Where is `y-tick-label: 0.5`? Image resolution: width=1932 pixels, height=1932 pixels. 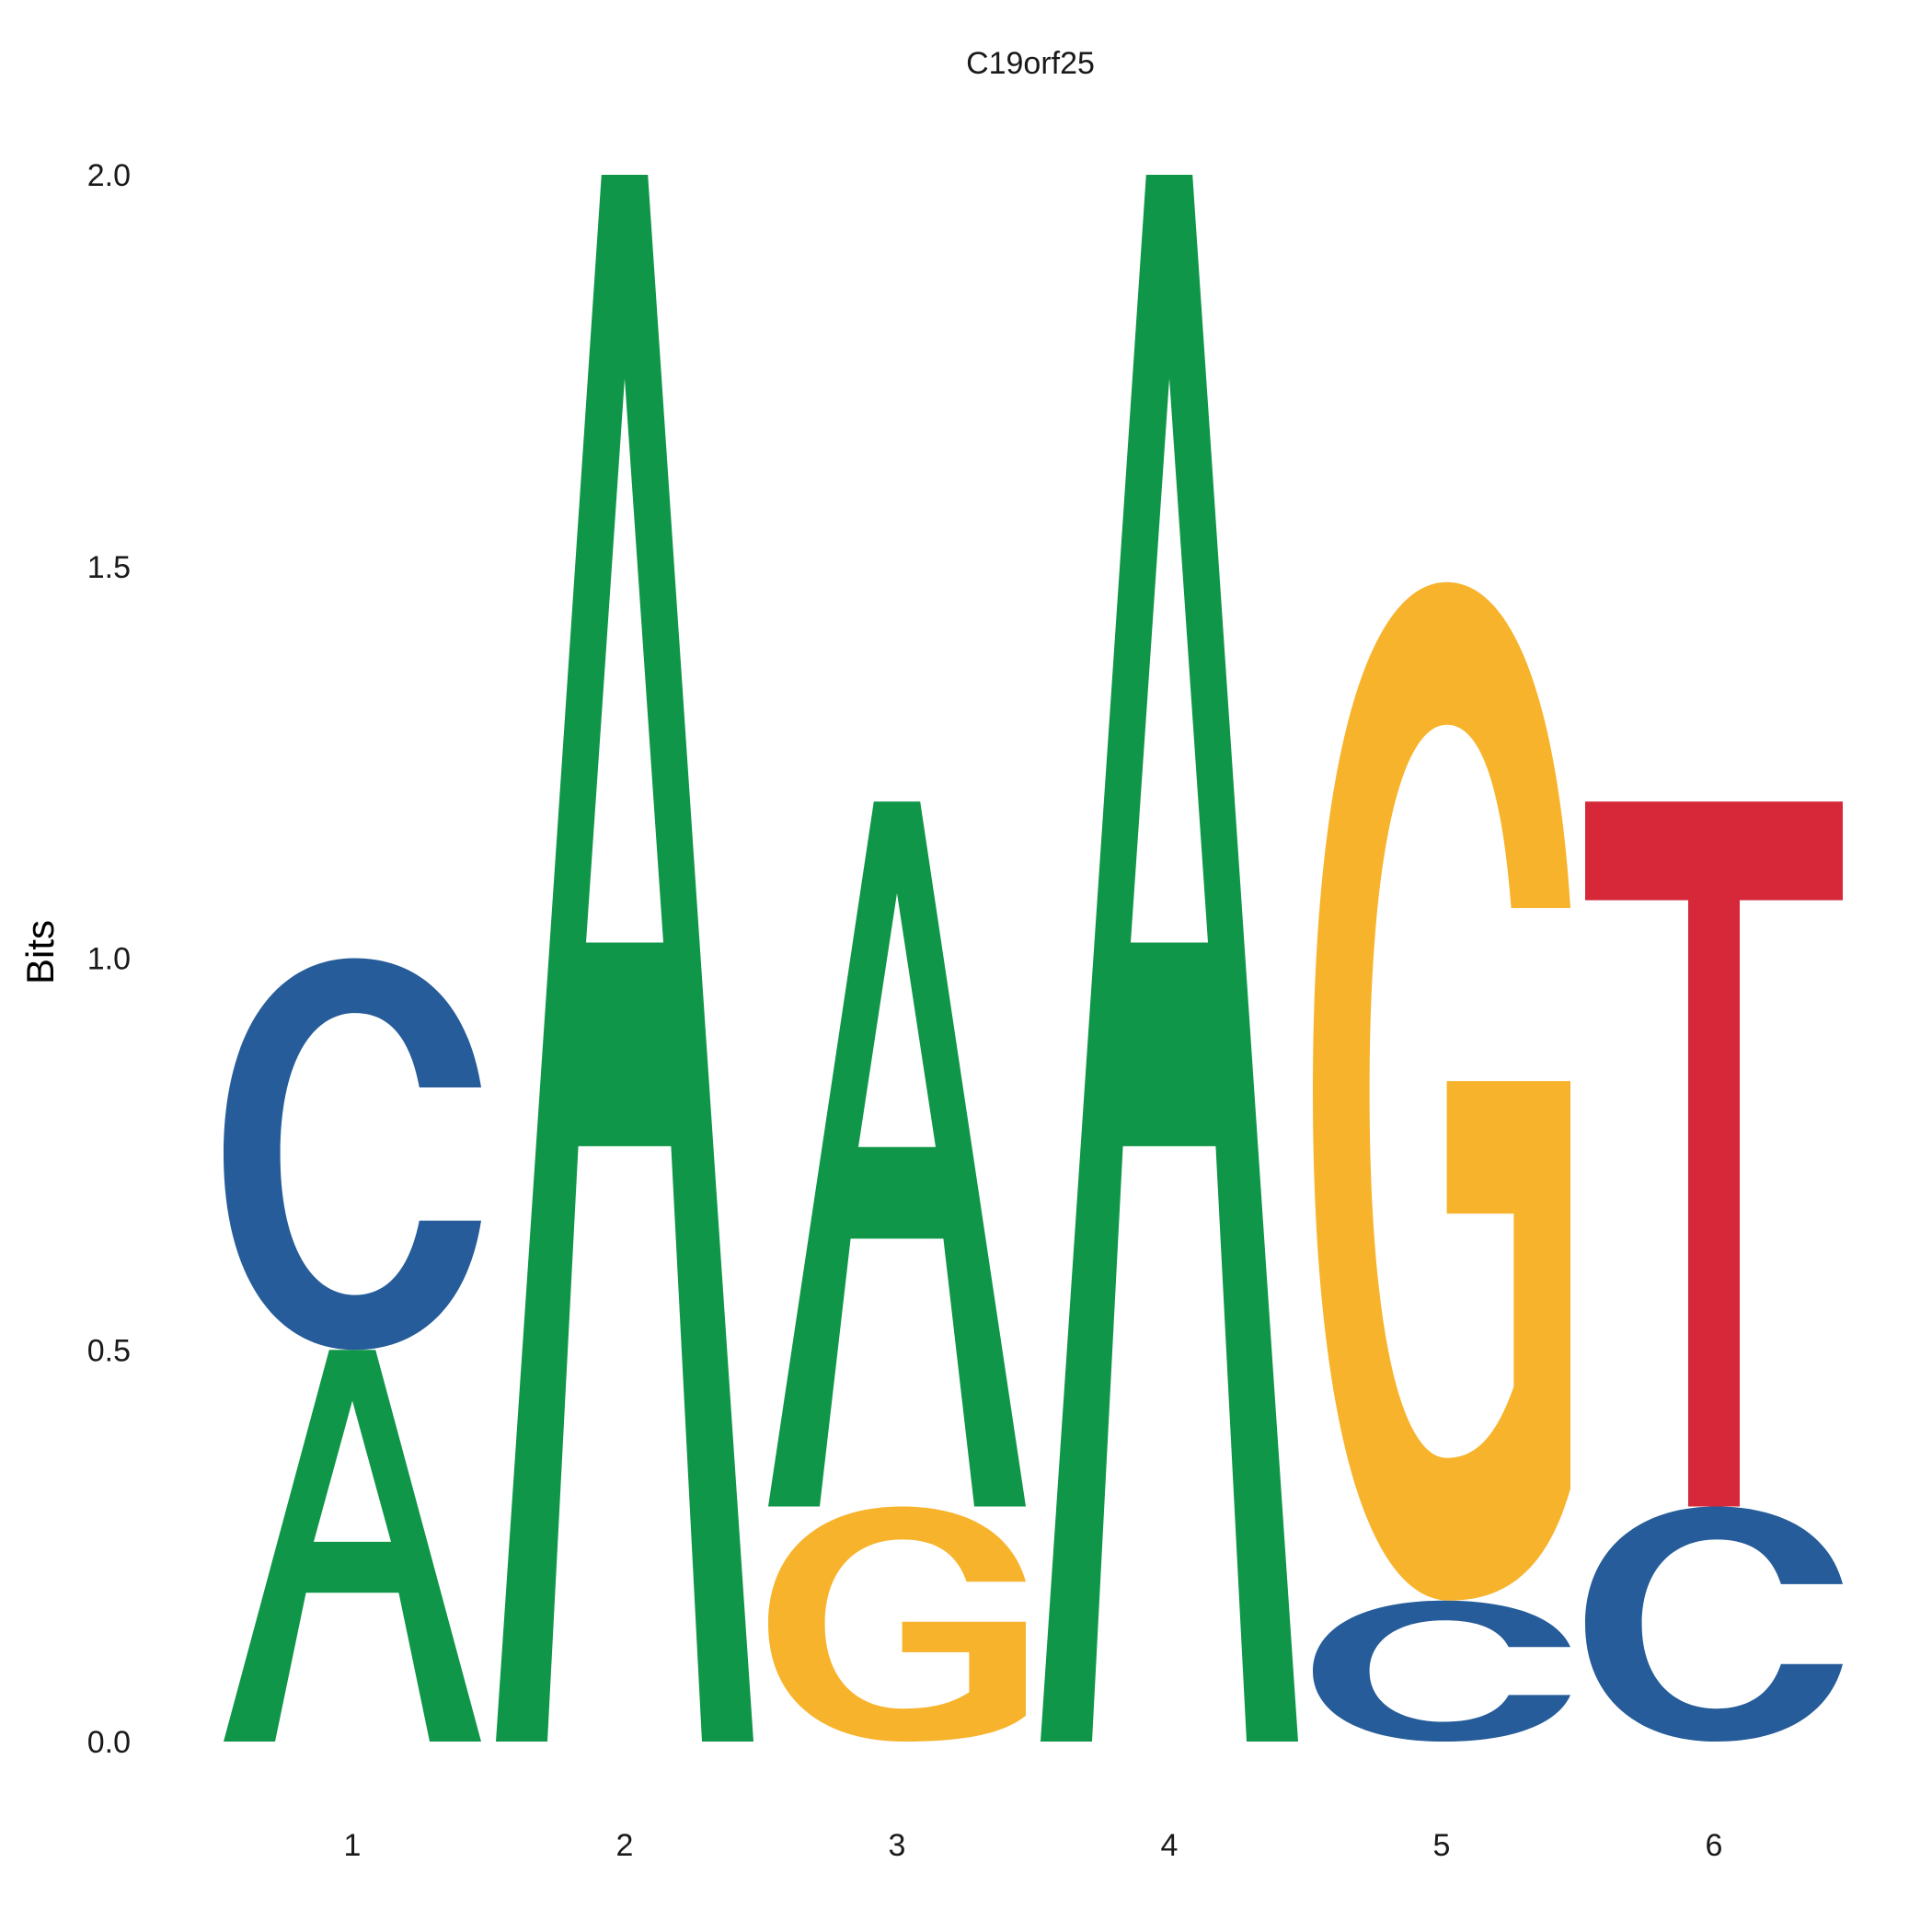 y-tick-label: 0.5 is located at coordinates (109, 1350).